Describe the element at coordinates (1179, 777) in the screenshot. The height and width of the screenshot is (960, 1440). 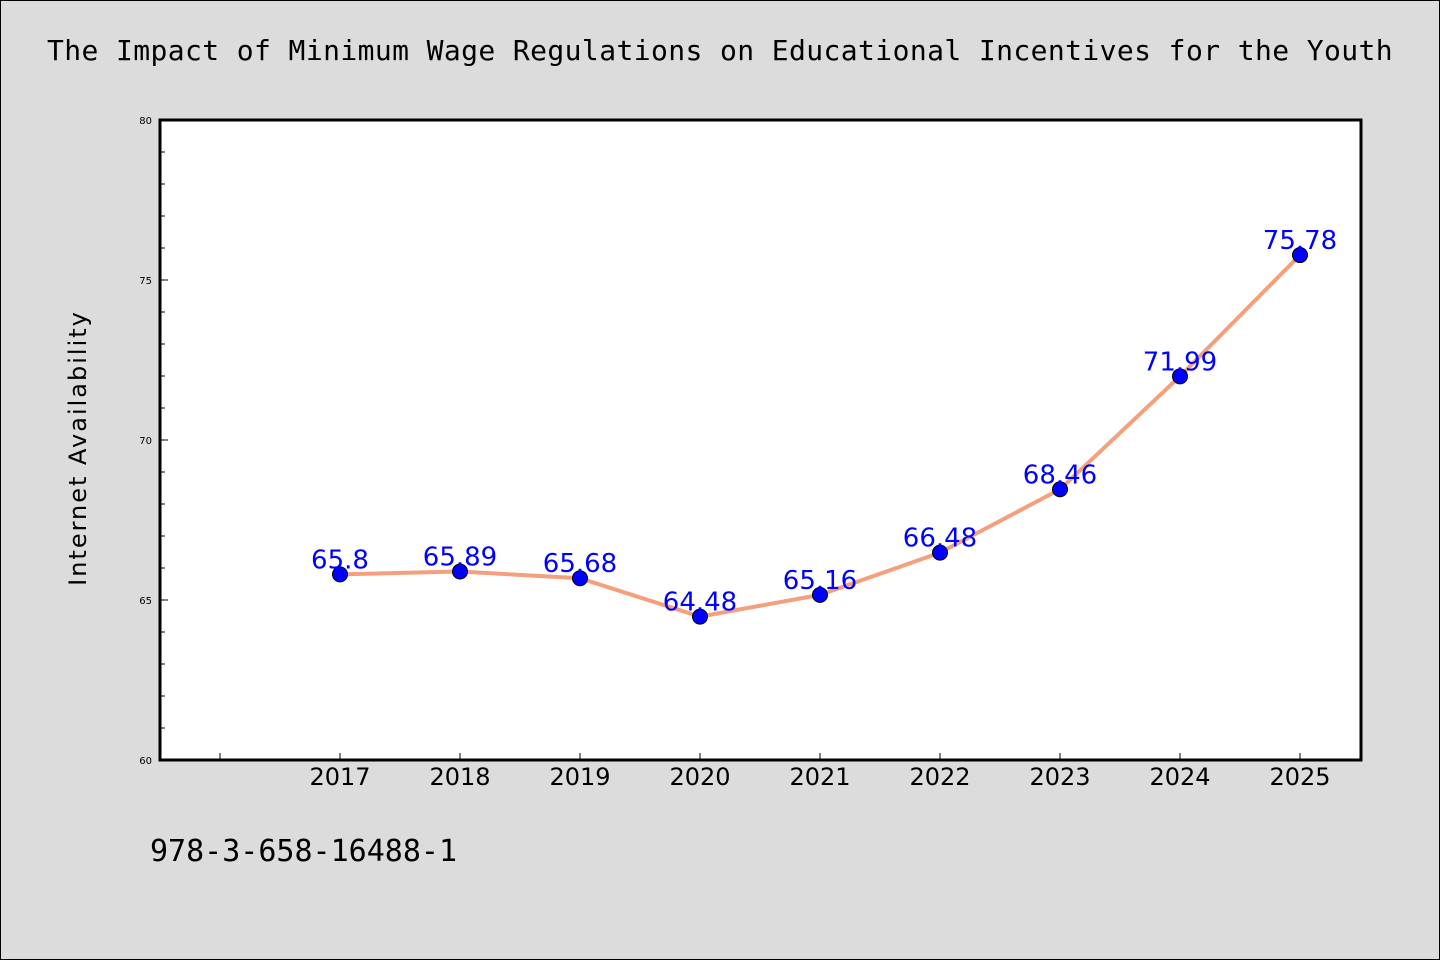
I see `x-tick-label: 2024` at that location.